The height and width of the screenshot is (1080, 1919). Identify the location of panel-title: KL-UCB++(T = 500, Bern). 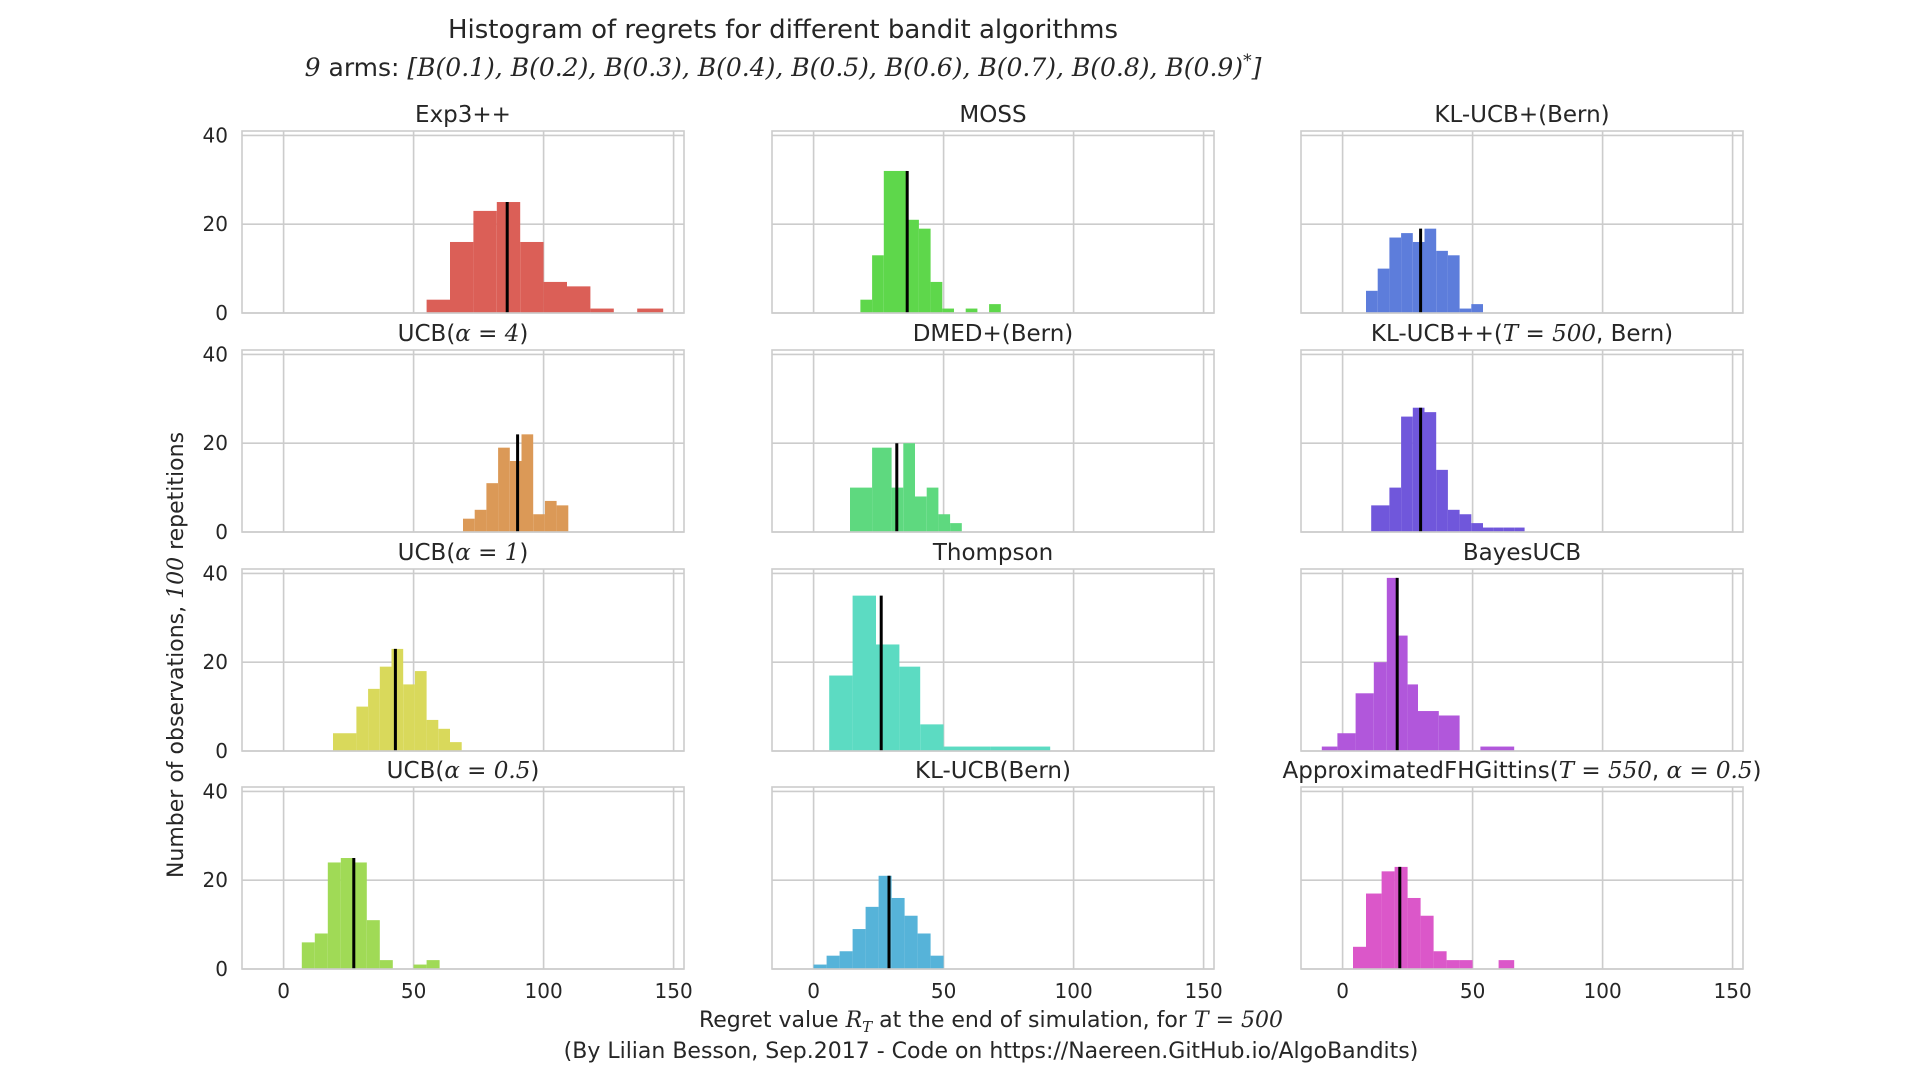
(1522, 334).